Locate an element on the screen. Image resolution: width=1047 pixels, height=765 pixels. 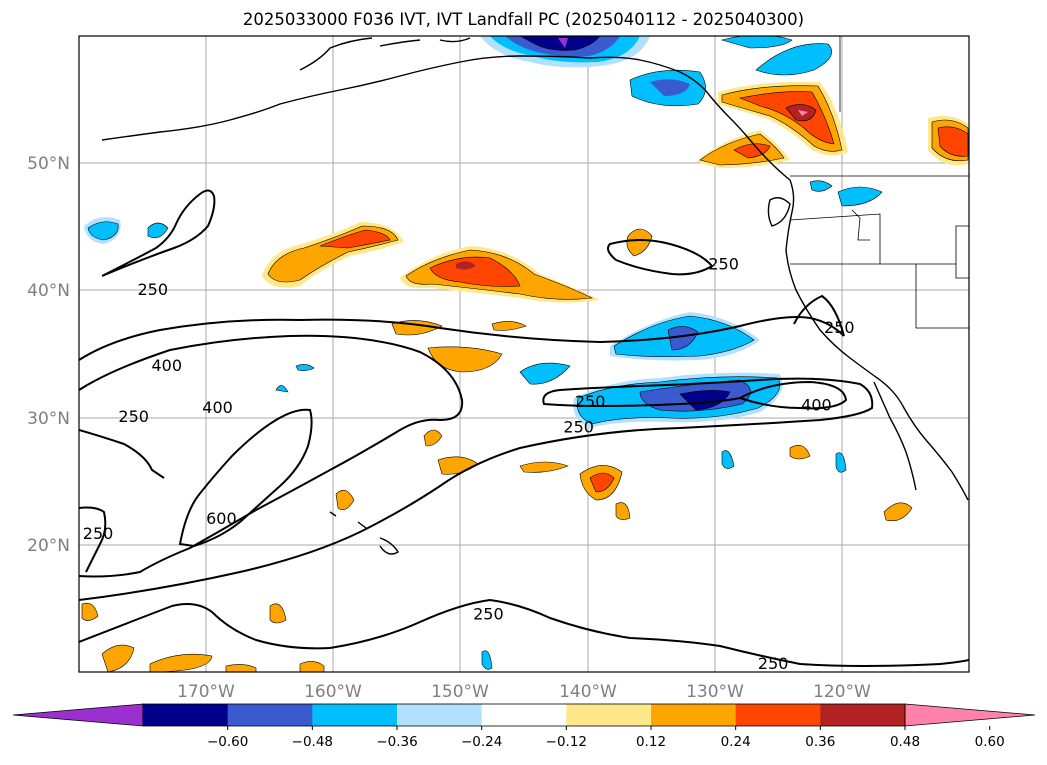
contour-250-south is located at coordinates (524, 632).